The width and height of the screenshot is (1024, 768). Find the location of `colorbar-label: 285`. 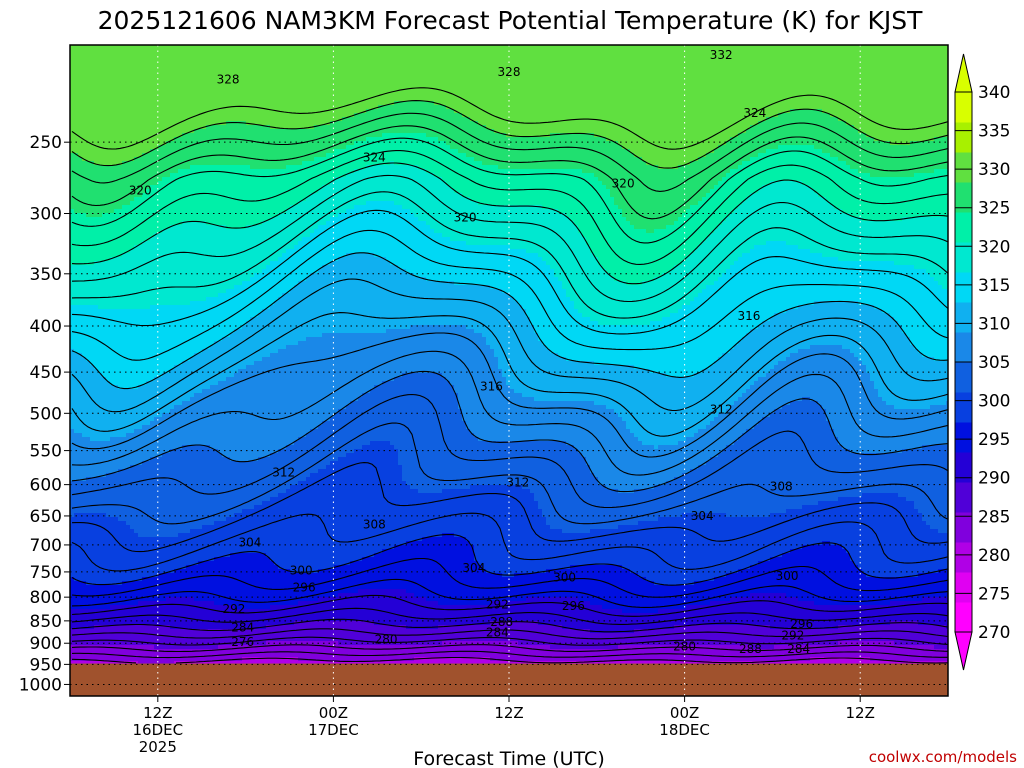

colorbar-label: 285 is located at coordinates (994, 517).